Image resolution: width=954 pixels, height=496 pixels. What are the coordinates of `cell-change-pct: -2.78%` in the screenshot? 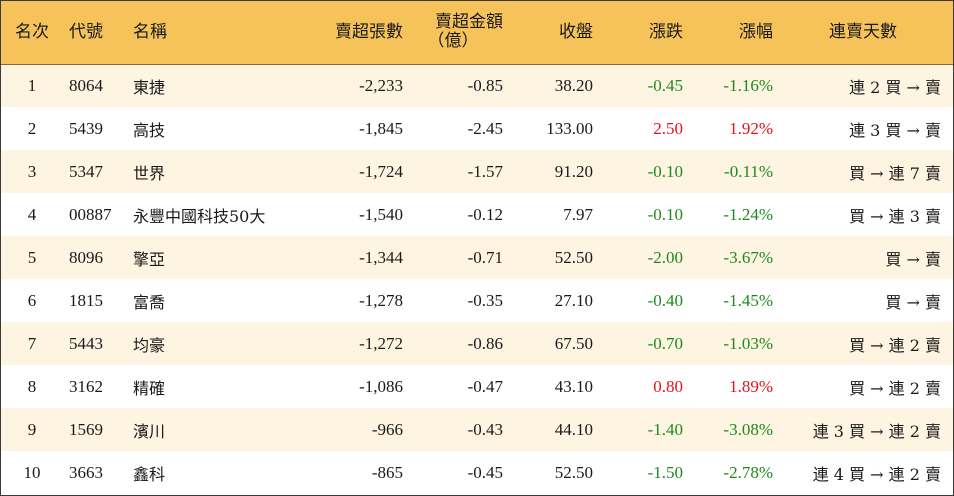 It's located at (748, 472).